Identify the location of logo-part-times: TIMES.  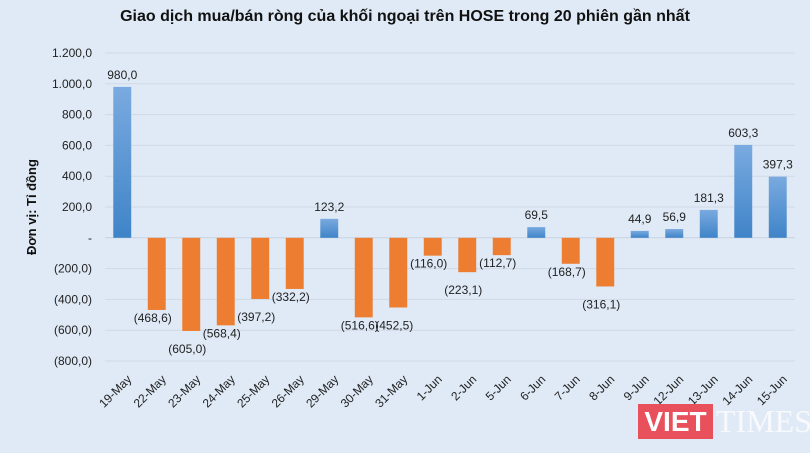
(763, 421).